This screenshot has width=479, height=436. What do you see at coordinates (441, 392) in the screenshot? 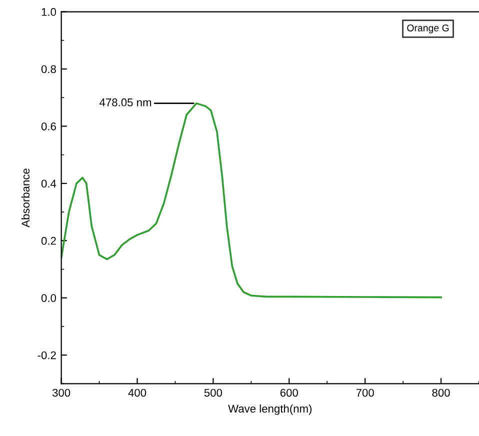
I see `x-tick-label: 800` at bounding box center [441, 392].